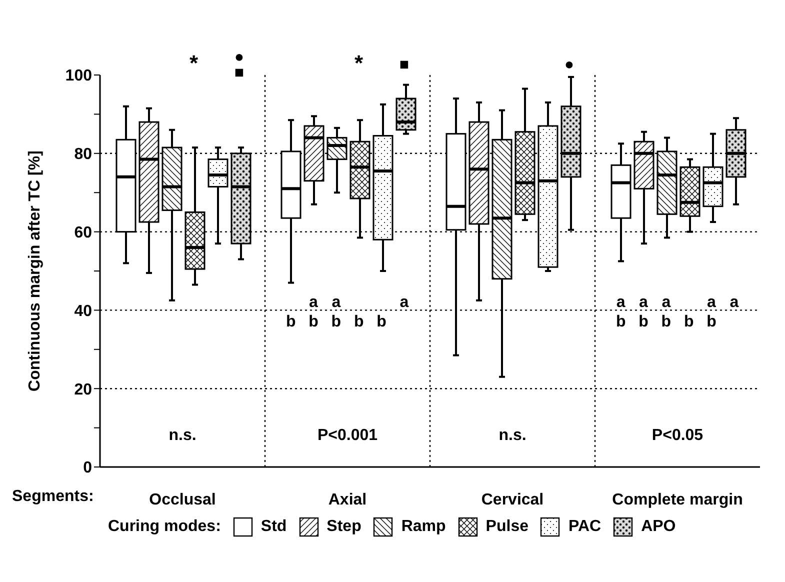  What do you see at coordinates (678, 435) in the screenshot?
I see `annotation: P<0.05` at bounding box center [678, 435].